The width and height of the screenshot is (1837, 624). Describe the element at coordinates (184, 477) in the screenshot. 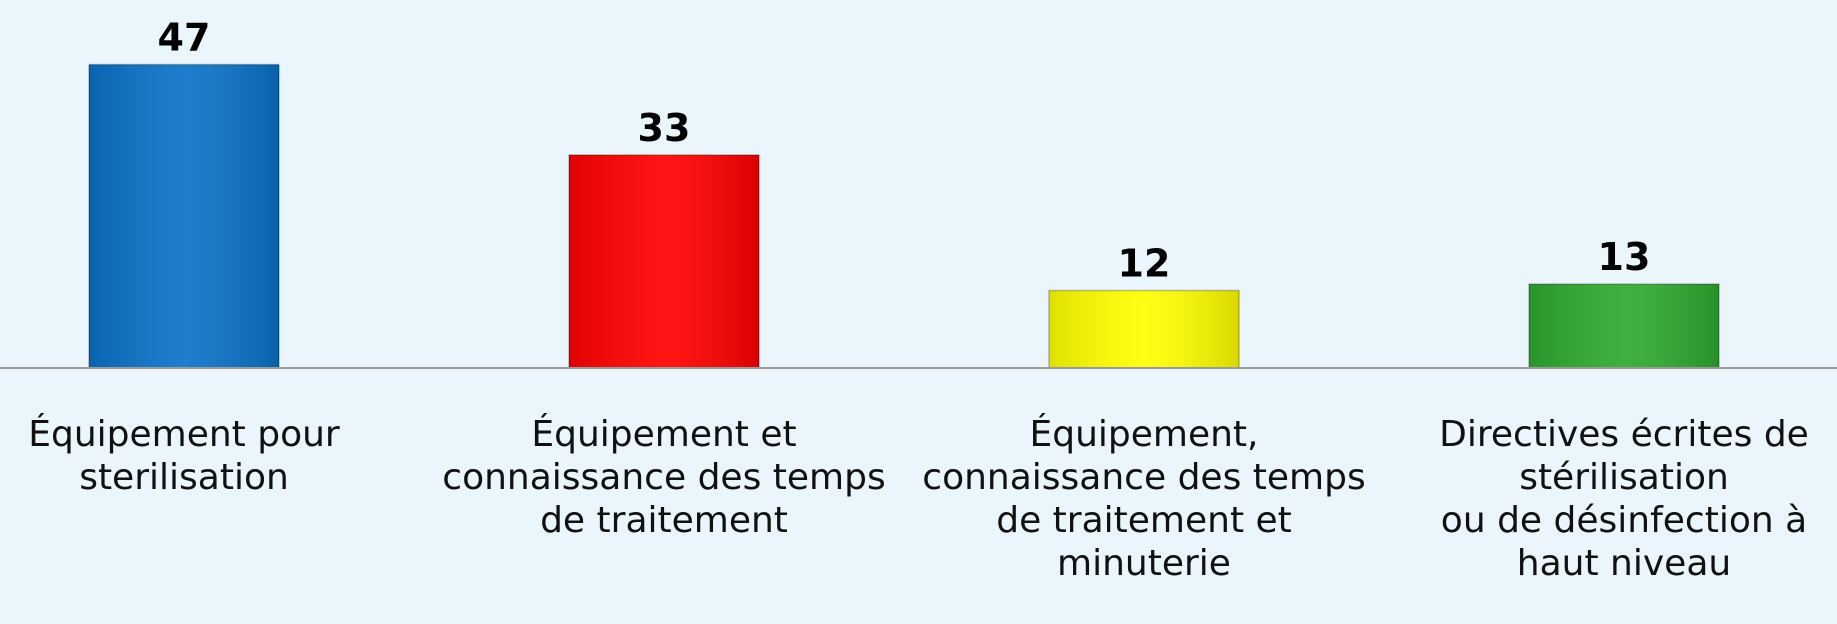

I see `category-label: sterilisation` at that location.